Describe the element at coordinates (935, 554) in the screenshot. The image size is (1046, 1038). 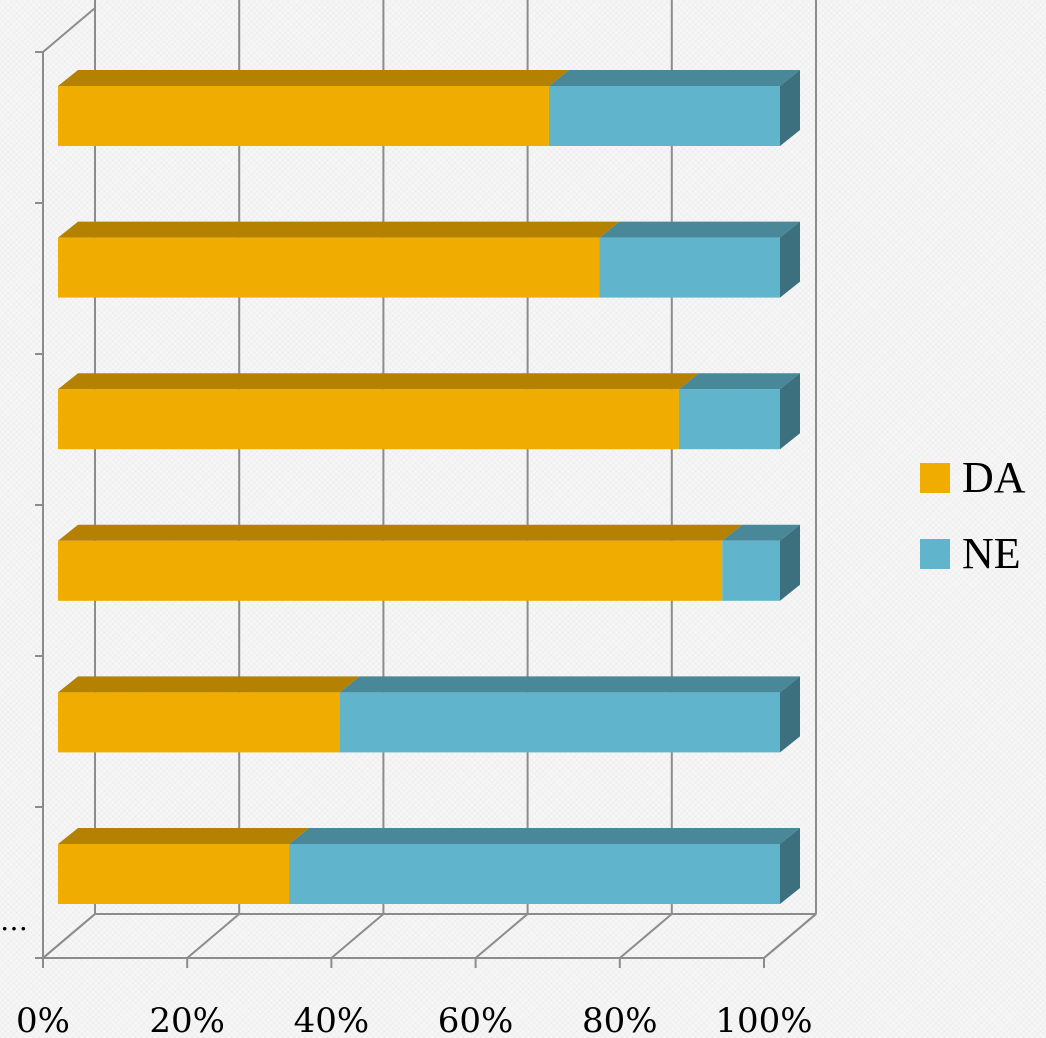
I see `legend-swatch-ne` at that location.